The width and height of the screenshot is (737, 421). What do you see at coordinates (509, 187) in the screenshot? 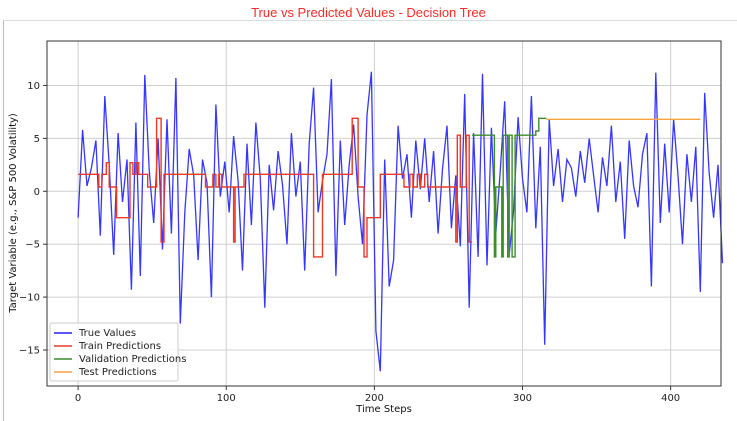
I see `validation-predictions-line` at bounding box center [509, 187].